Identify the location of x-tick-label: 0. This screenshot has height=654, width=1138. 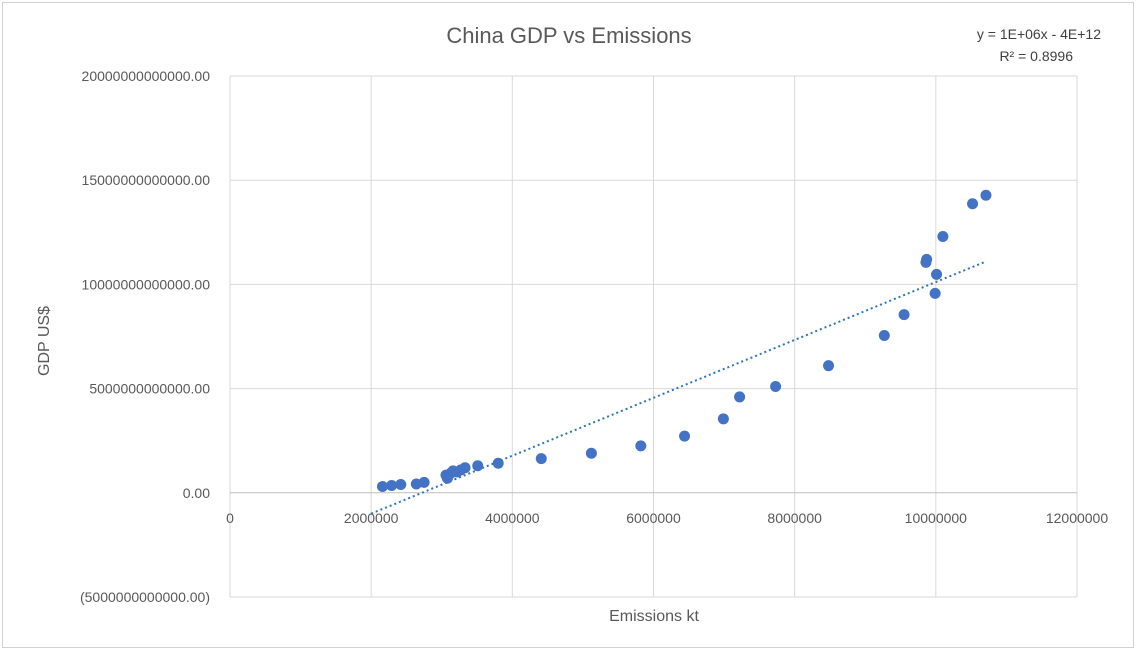
(230, 518).